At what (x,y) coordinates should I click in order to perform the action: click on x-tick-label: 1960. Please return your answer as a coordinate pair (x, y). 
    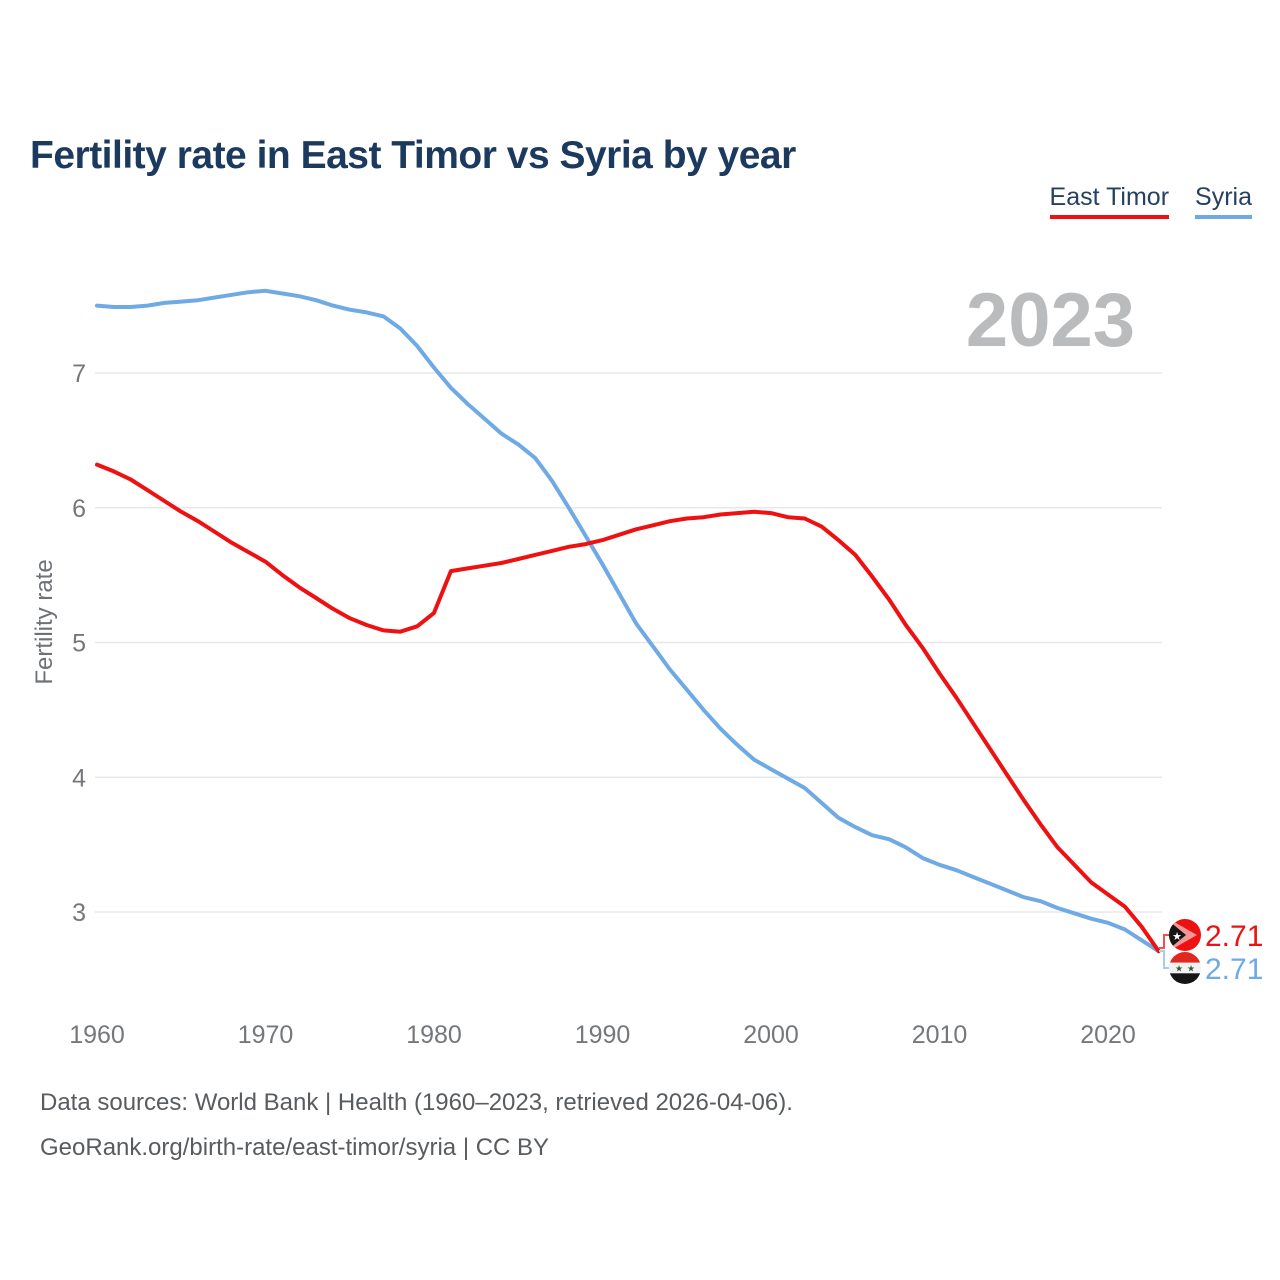
    Looking at the image, I should click on (97, 1035).